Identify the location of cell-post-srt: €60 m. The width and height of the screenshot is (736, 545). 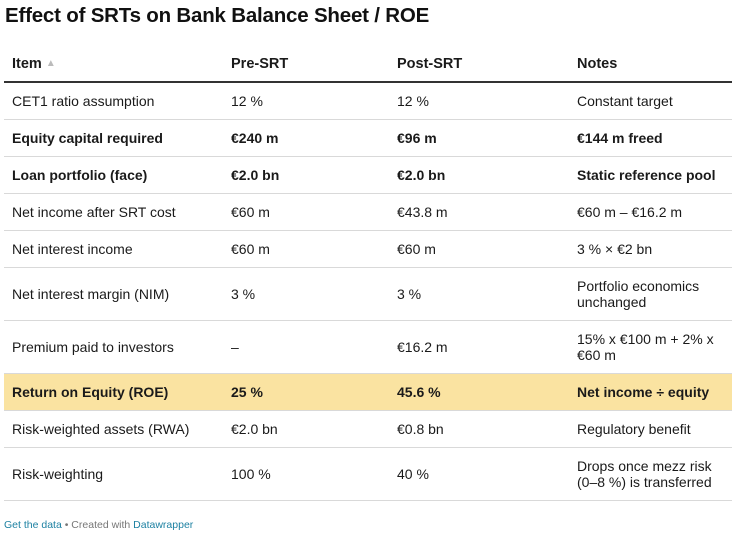
(416, 249).